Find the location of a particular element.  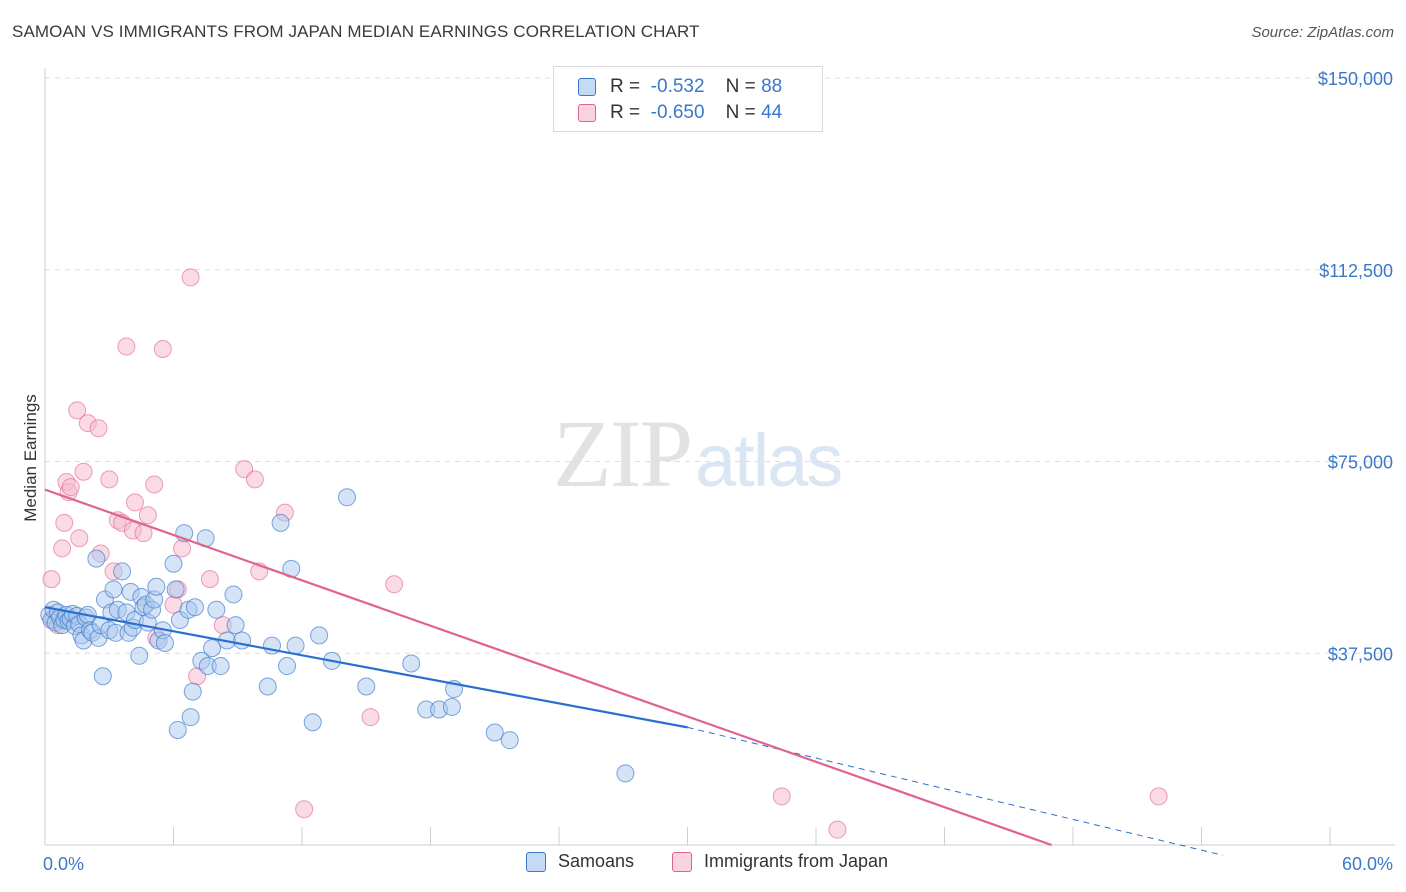

legend-r-value: -0.532 is located at coordinates (677, 86).